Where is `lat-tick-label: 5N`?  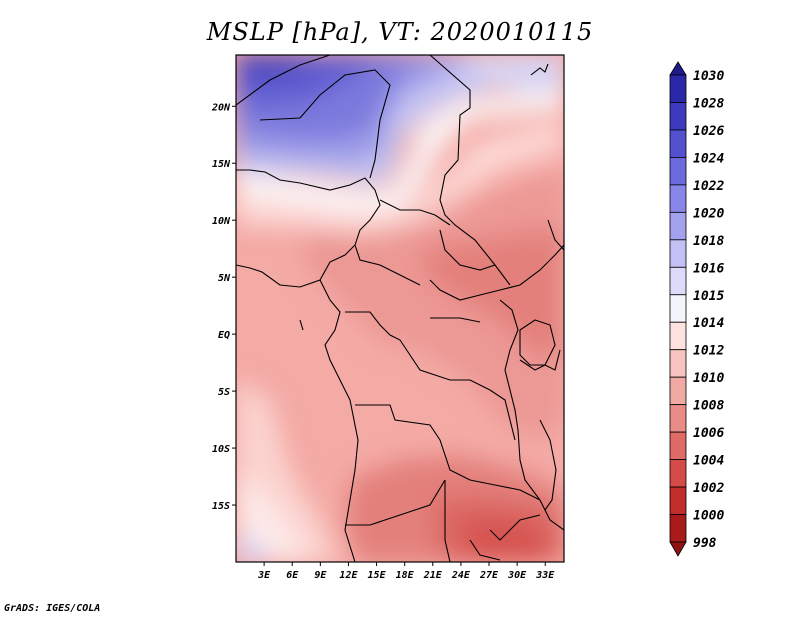 lat-tick-label: 5N is located at coordinates (224, 278).